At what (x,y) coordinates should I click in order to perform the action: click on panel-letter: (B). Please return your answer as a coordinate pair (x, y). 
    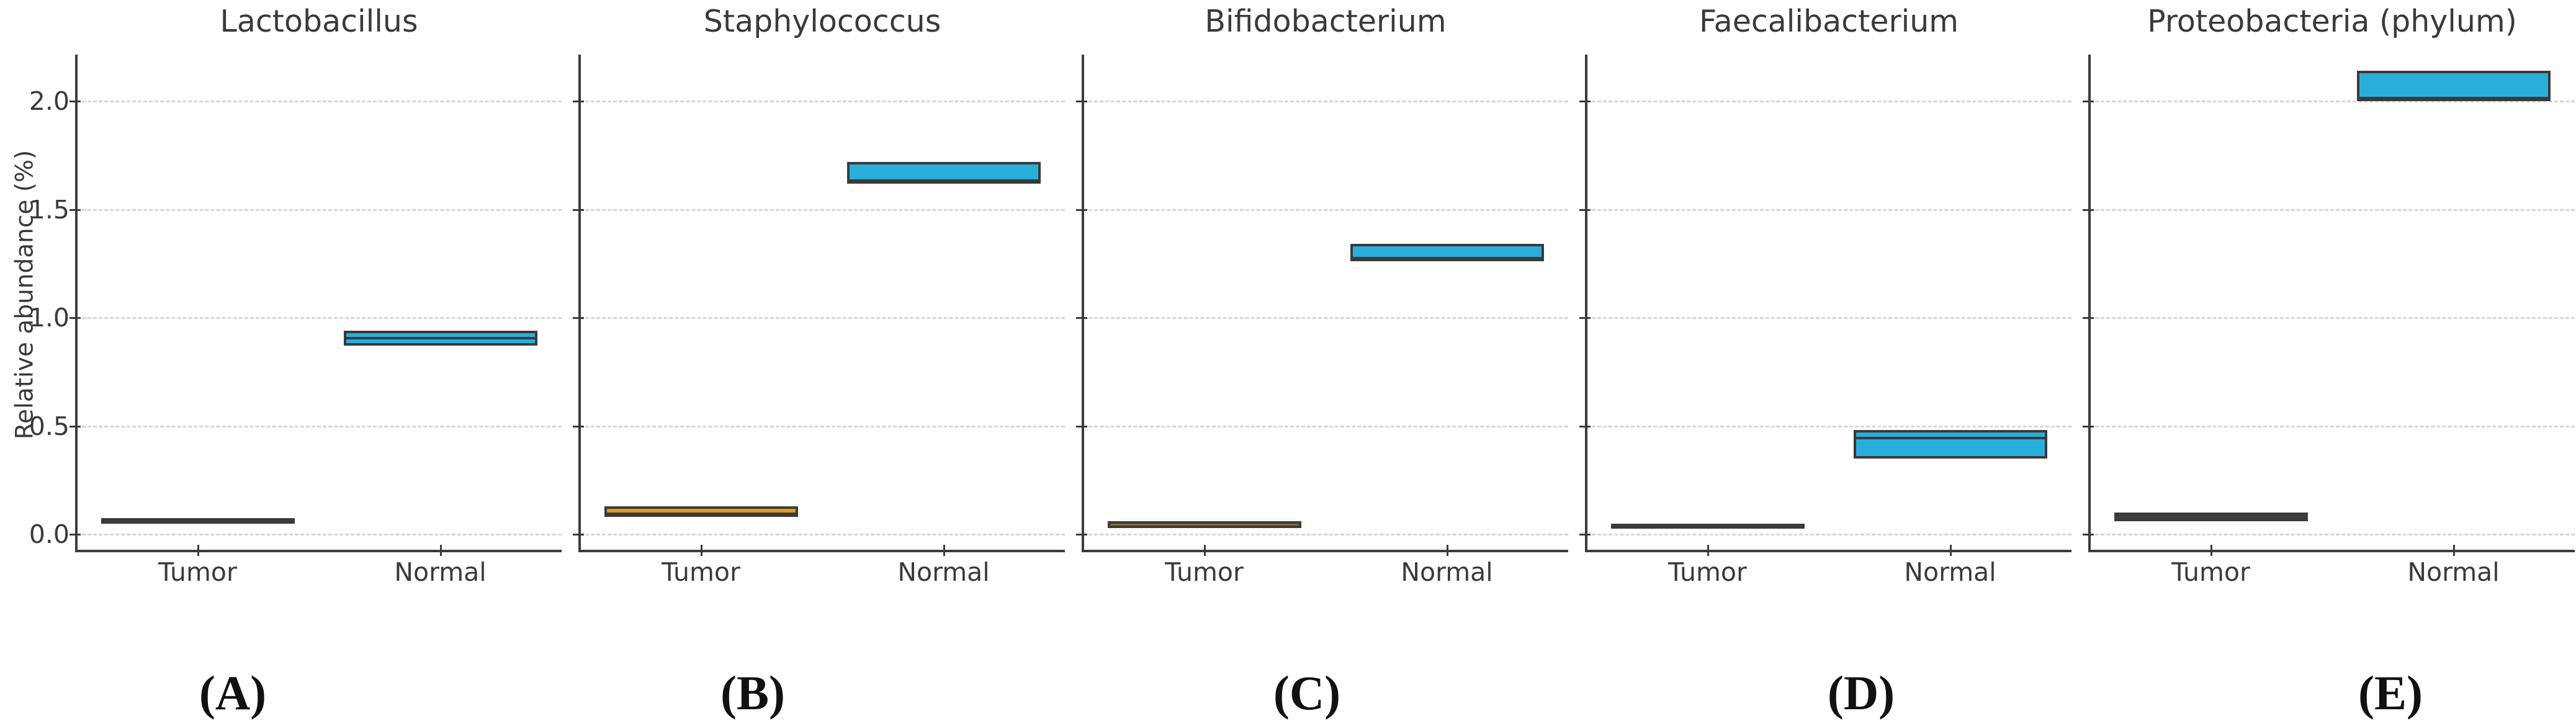
    Looking at the image, I should click on (753, 693).